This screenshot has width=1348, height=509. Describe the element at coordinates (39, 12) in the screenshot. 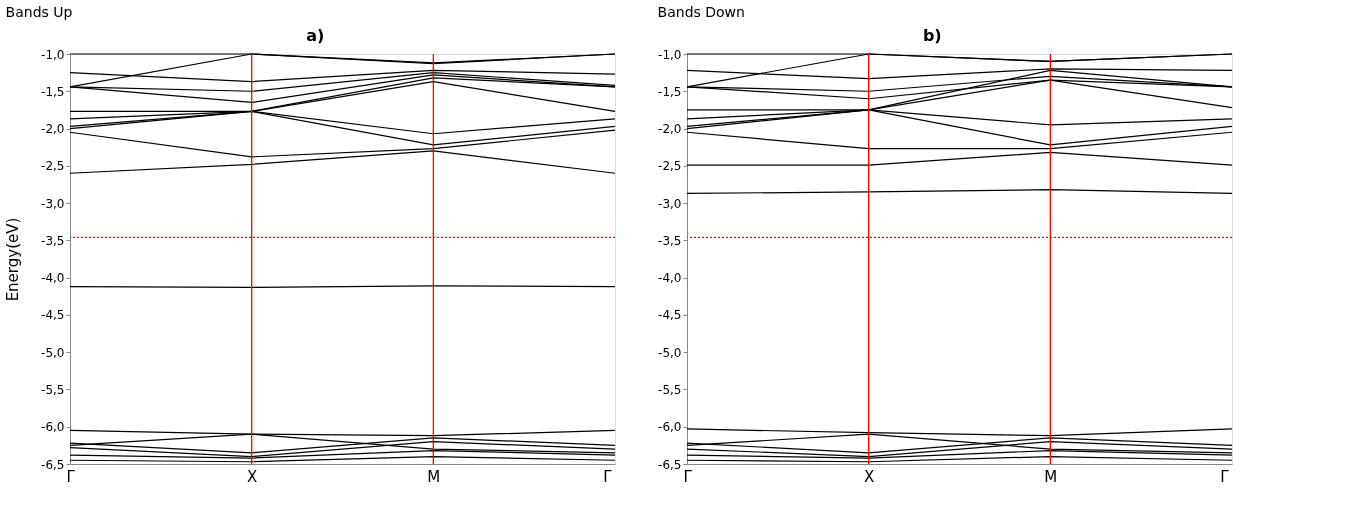

I see `chart-title: Bands Up` at that location.